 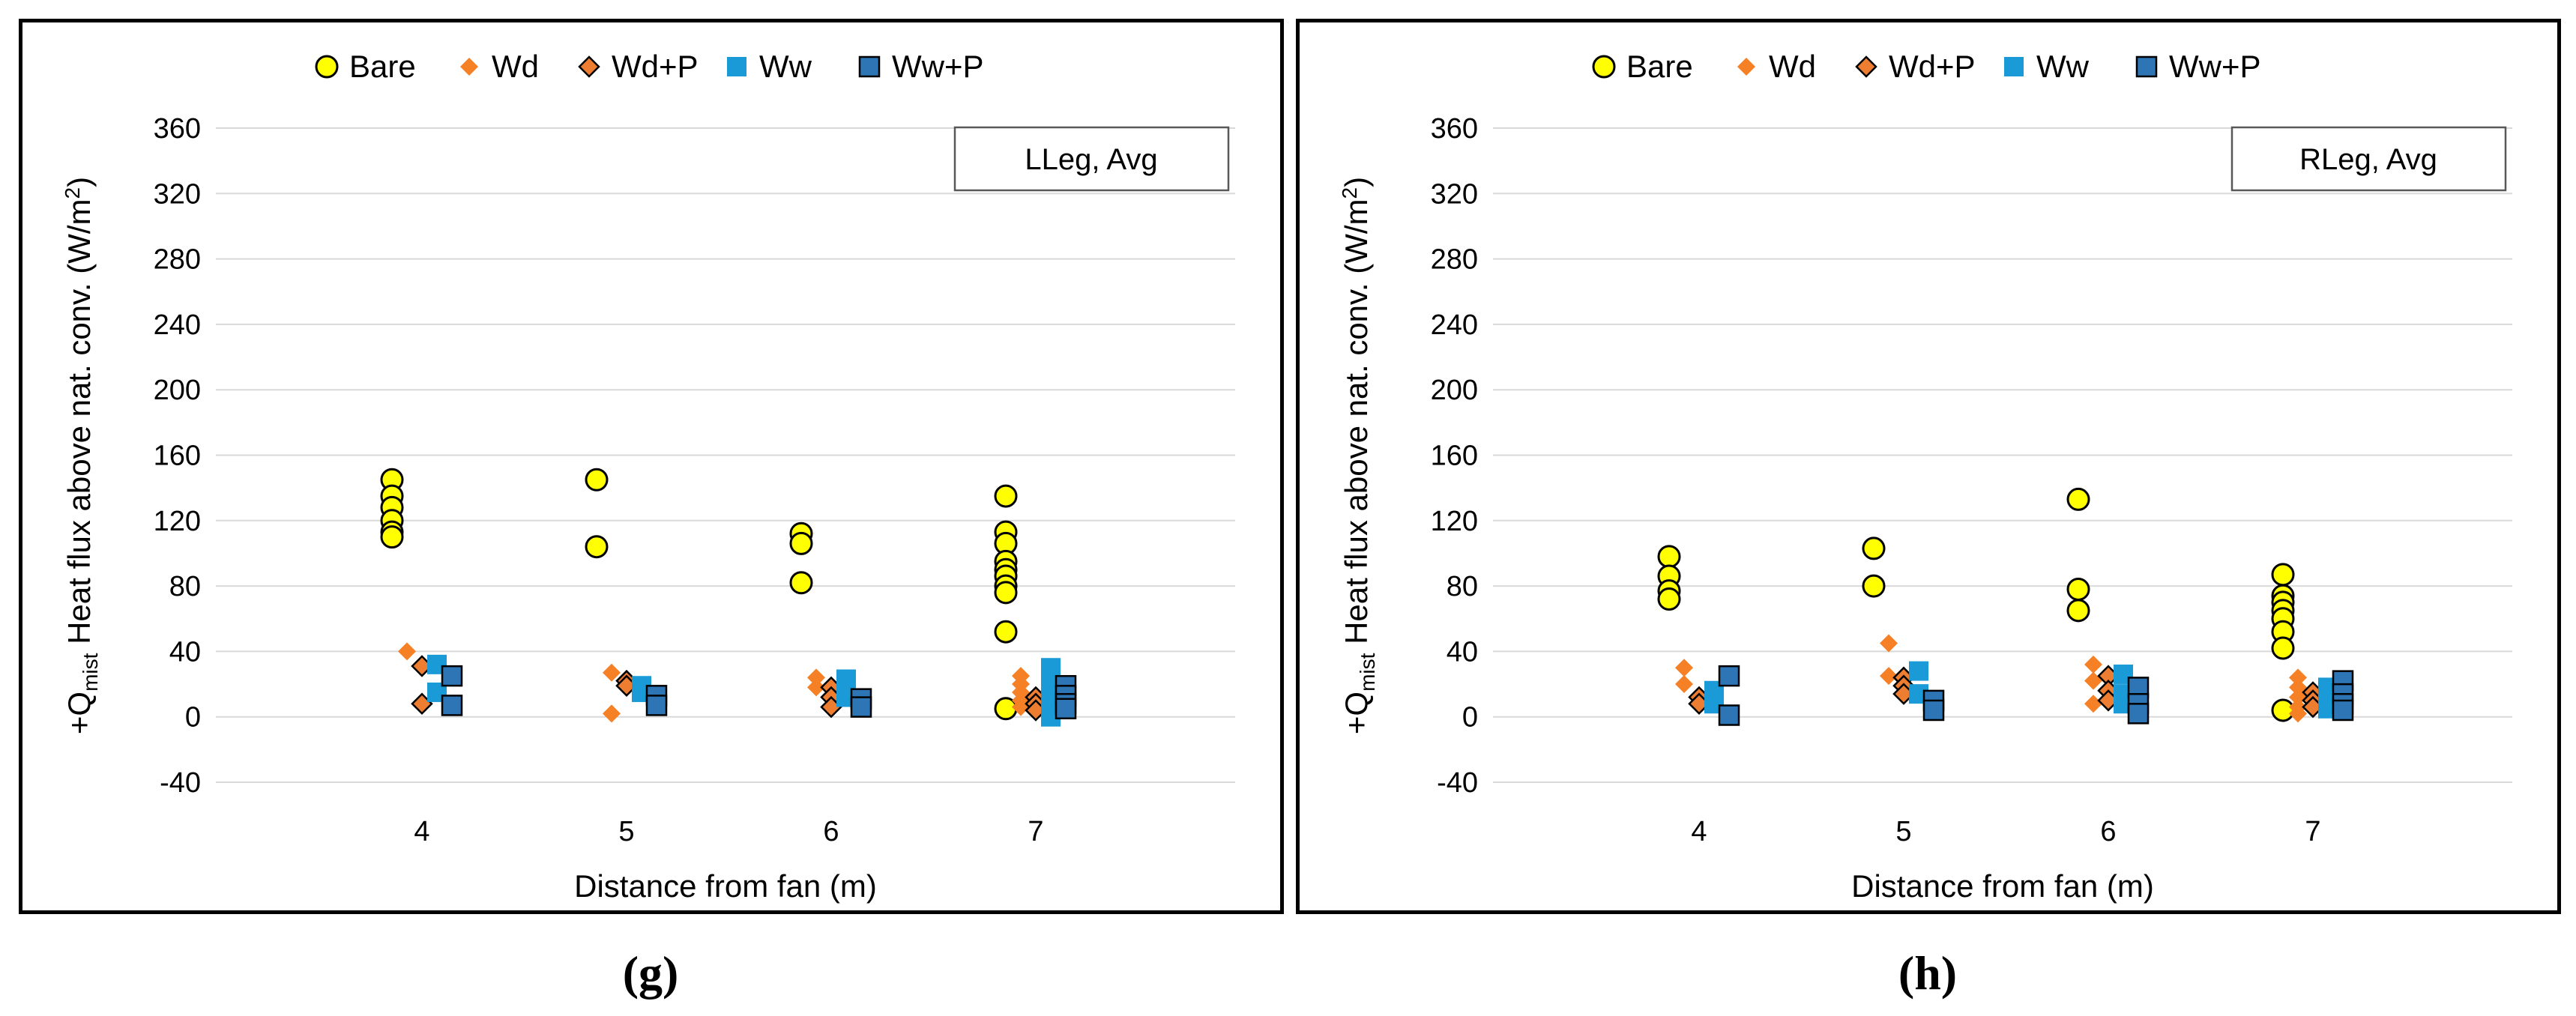 I want to click on x-tick-label: 4, so click(x=421, y=831).